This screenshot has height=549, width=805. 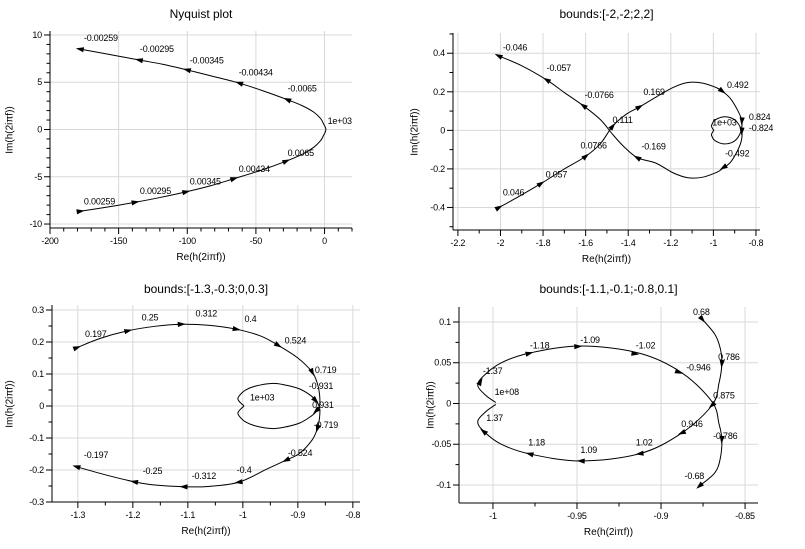 What do you see at coordinates (251, 319) in the screenshot?
I see `frequency-label: 0.4` at bounding box center [251, 319].